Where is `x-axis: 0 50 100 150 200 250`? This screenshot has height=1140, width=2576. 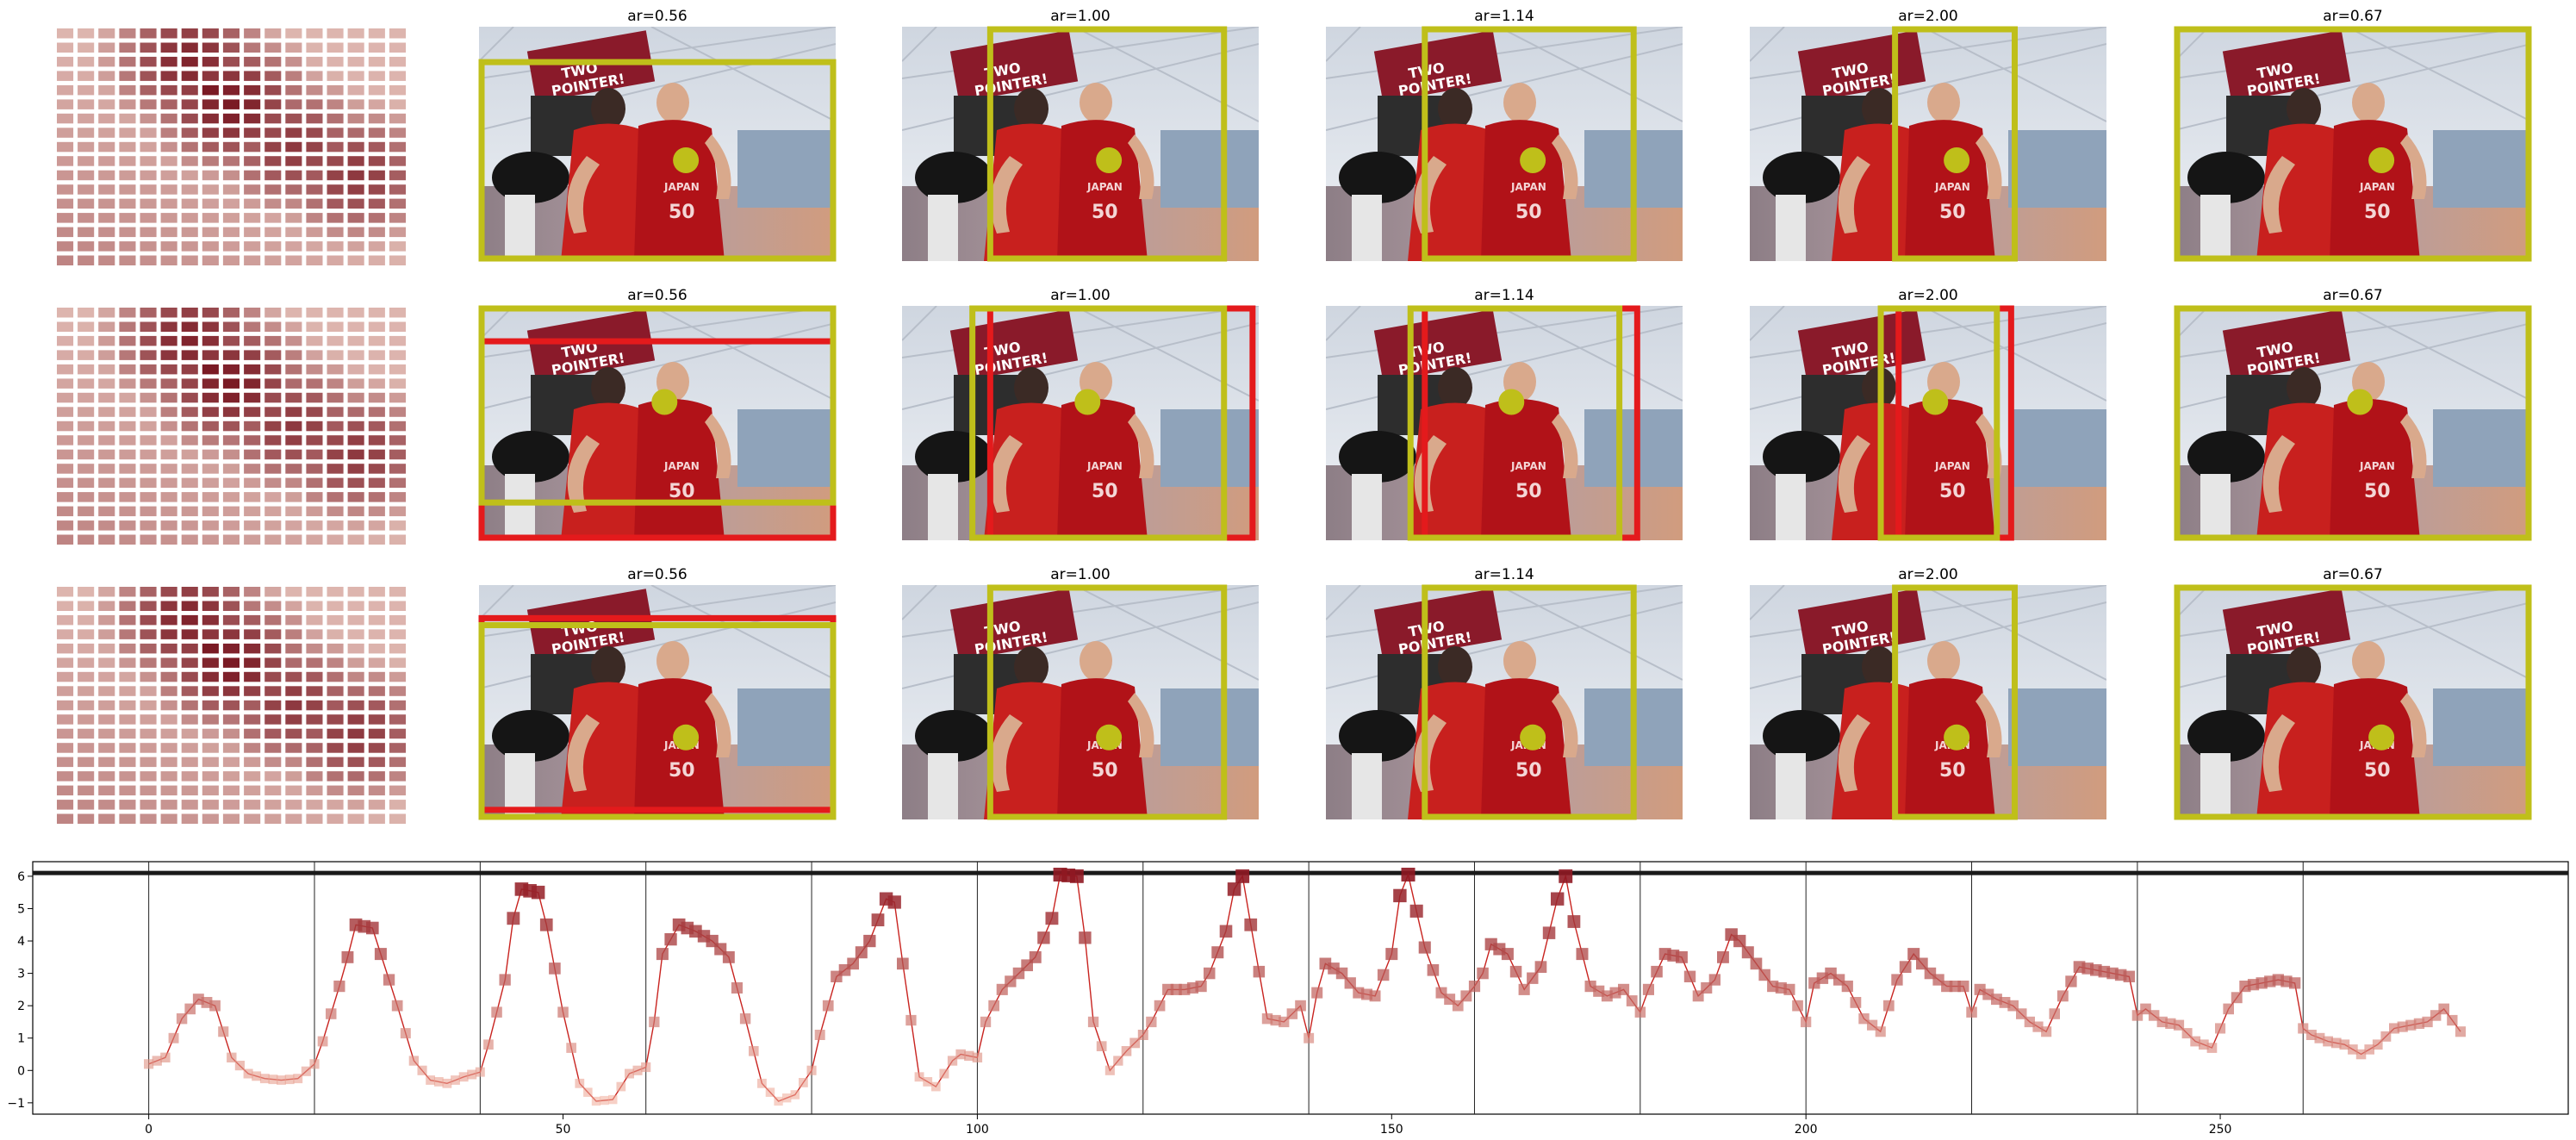
x-axis: 0 50 100 150 200 250 is located at coordinates (1188, 1125).